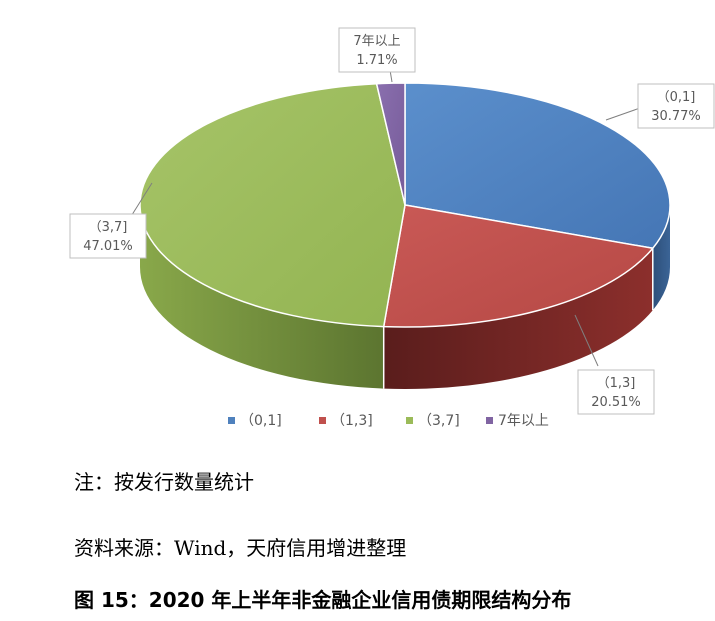 The image size is (715, 621). What do you see at coordinates (676, 116) in the screenshot?
I see `slice-value-label-0-1: 30.77%` at bounding box center [676, 116].